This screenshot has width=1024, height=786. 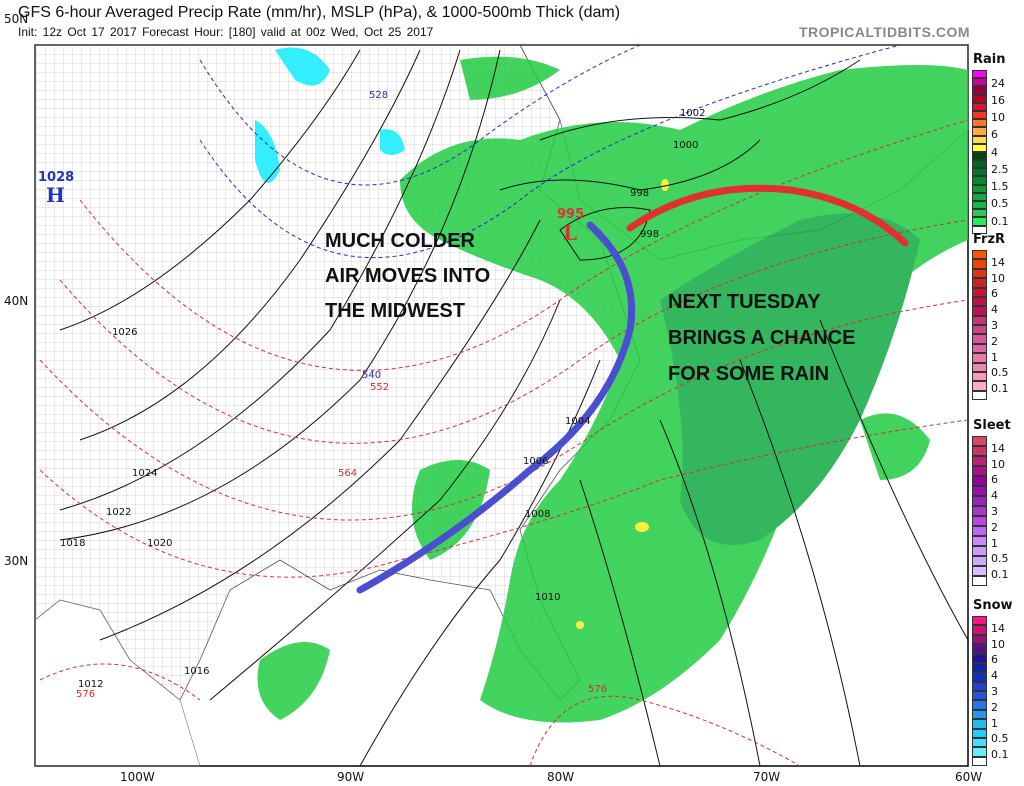 What do you see at coordinates (72, 543) in the screenshot?
I see `svg-text: 1018` at bounding box center [72, 543].